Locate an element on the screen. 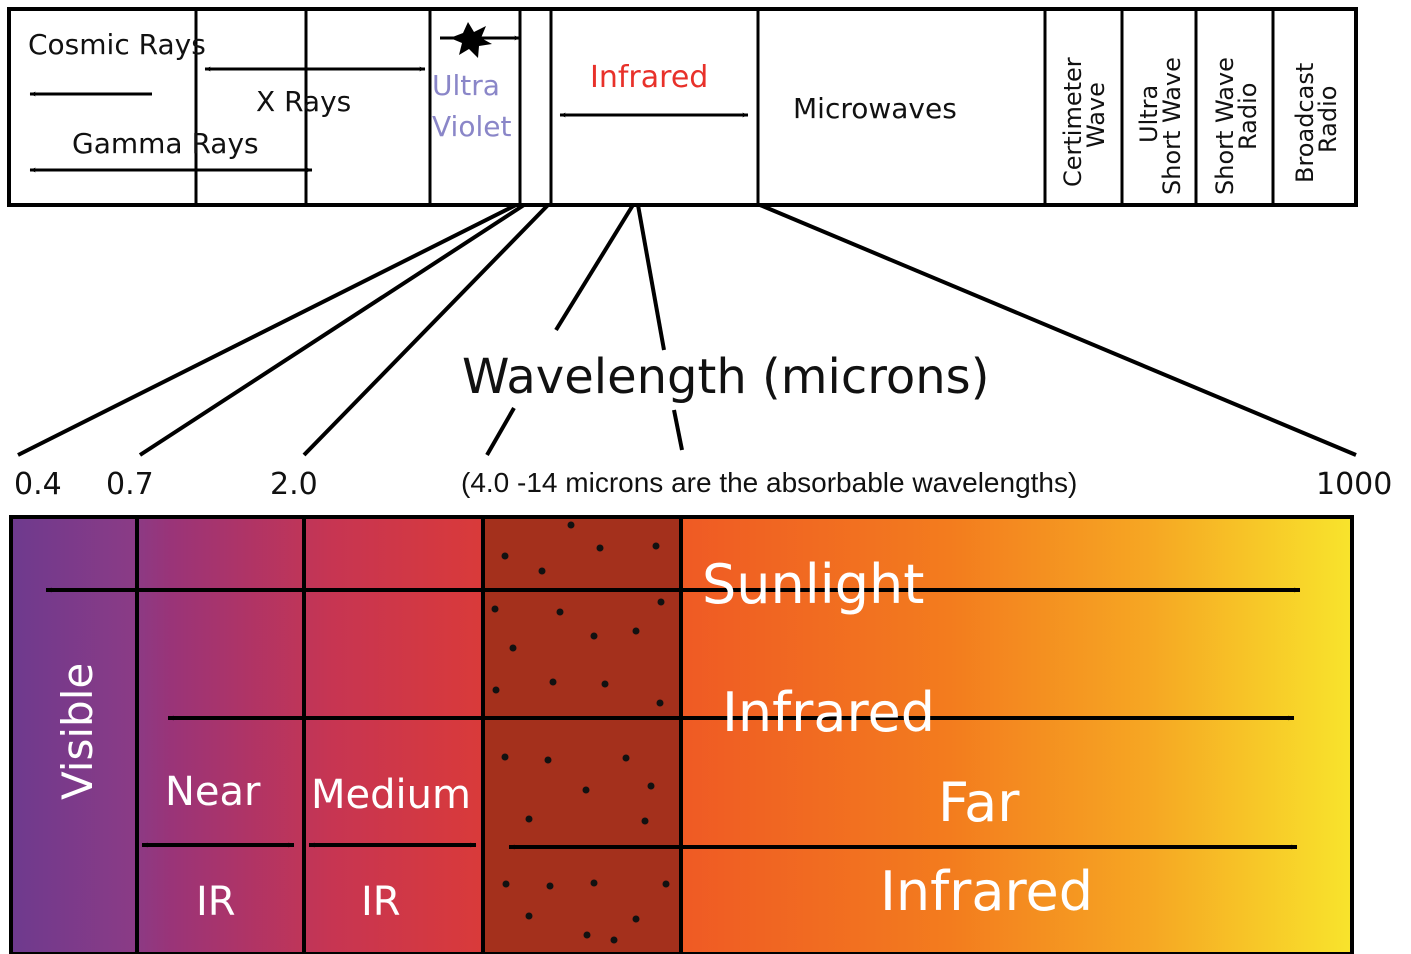 This screenshot has width=1411, height=954. infrared-label: Infrared is located at coordinates (649, 77).